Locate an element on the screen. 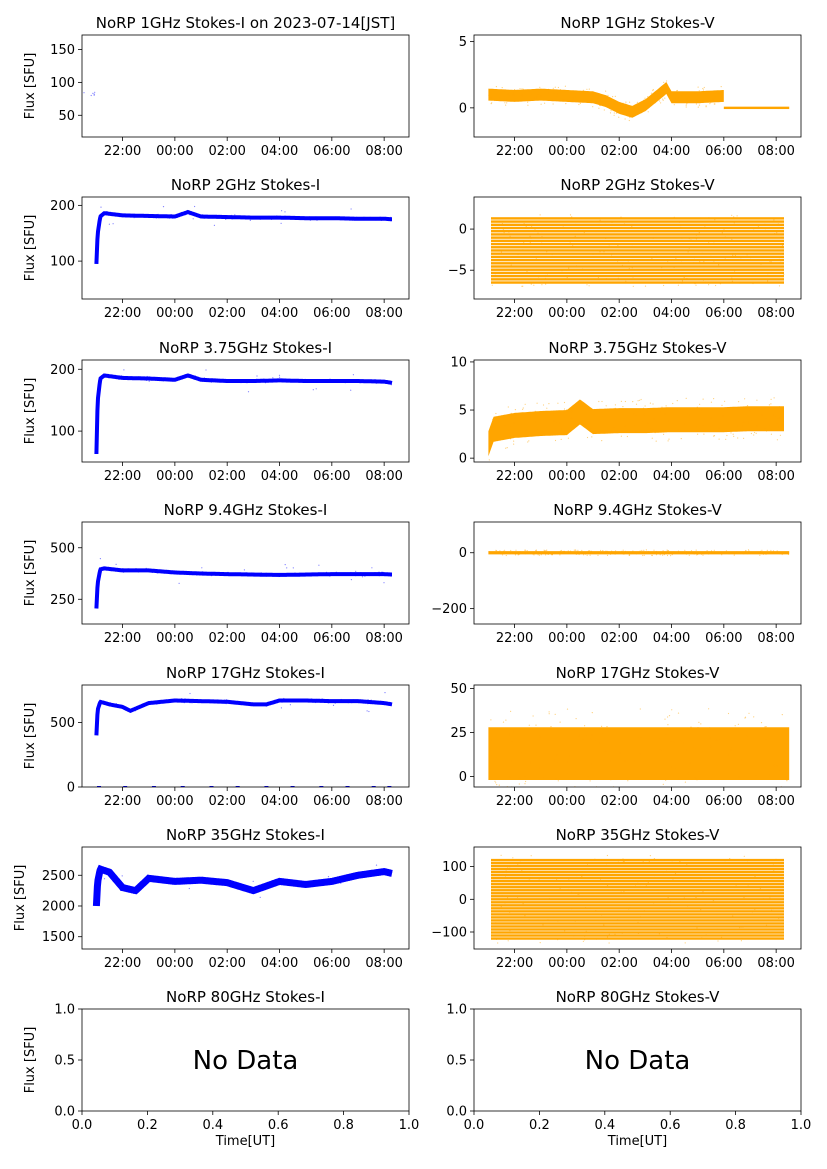 Image resolution: width=827 pixels, height=1169 pixels. y-tick-label: 250 is located at coordinates (62, 600).